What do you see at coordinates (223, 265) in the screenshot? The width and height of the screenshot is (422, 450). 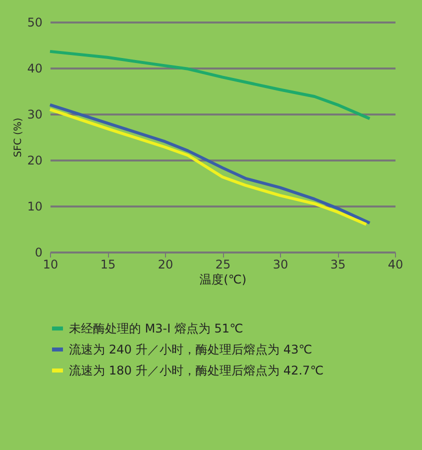 I see `x-tick-label: 25` at bounding box center [223, 265].